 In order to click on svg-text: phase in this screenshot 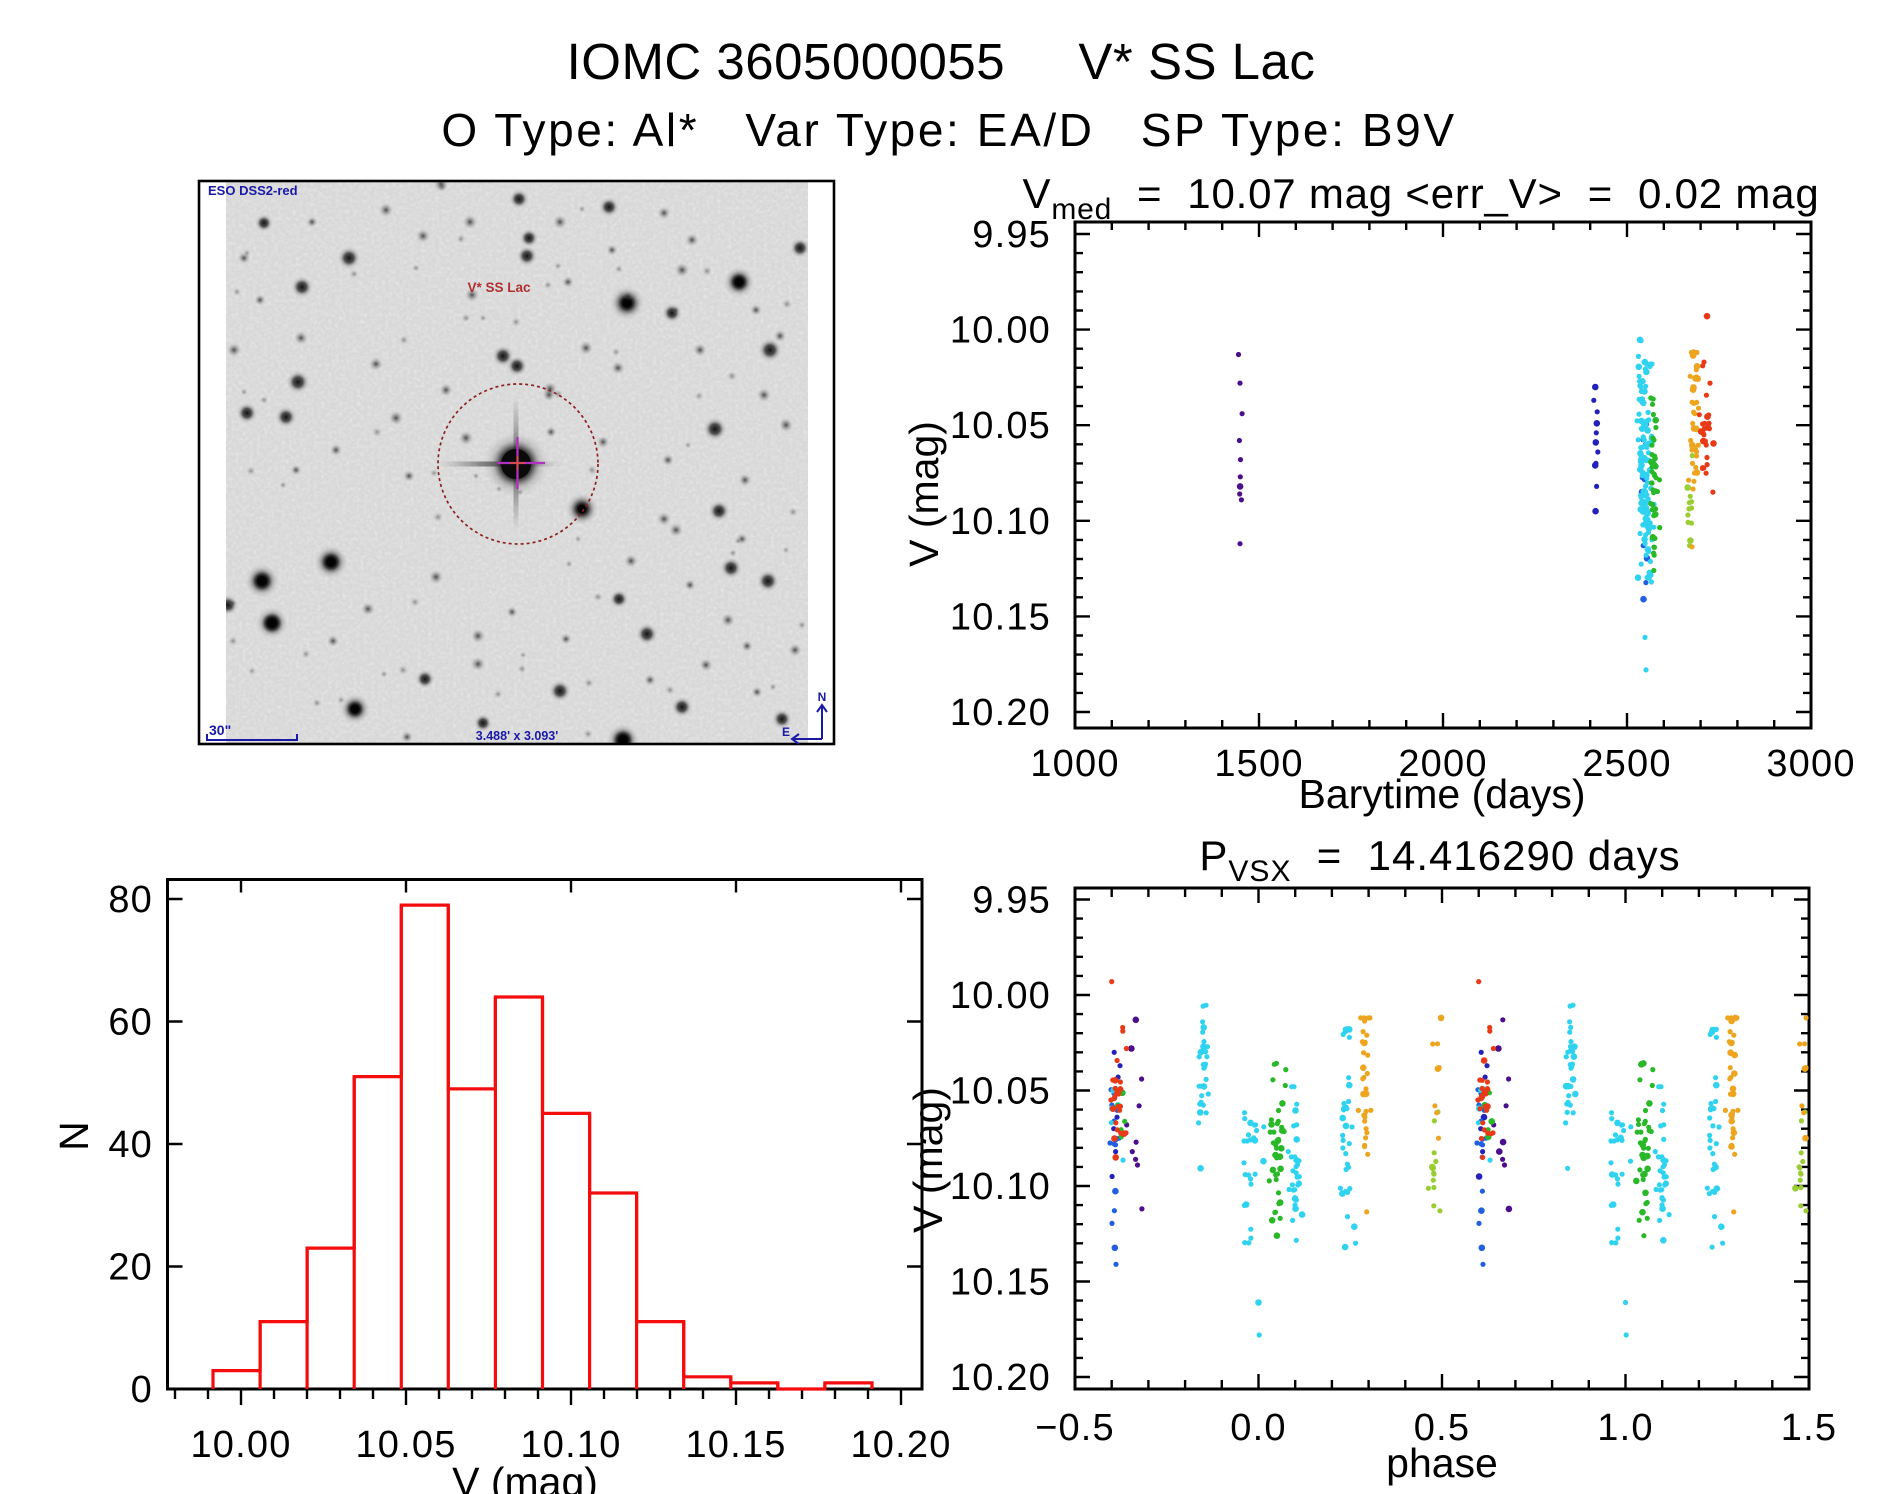, I will do `click(1442, 1463)`.